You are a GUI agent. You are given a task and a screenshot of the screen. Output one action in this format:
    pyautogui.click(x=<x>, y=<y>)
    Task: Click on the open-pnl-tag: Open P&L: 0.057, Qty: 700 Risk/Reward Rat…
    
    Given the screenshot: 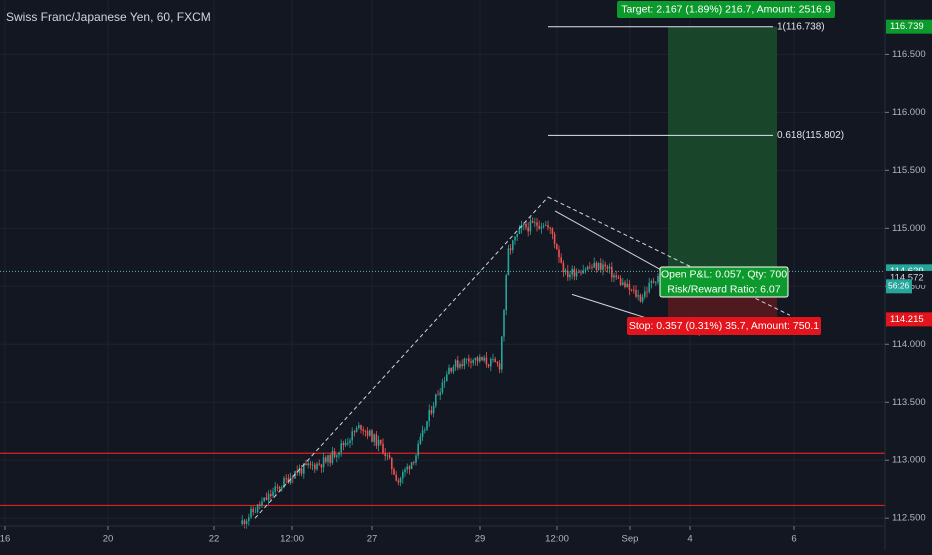 What is the action you would take?
    pyautogui.click(x=724, y=282)
    